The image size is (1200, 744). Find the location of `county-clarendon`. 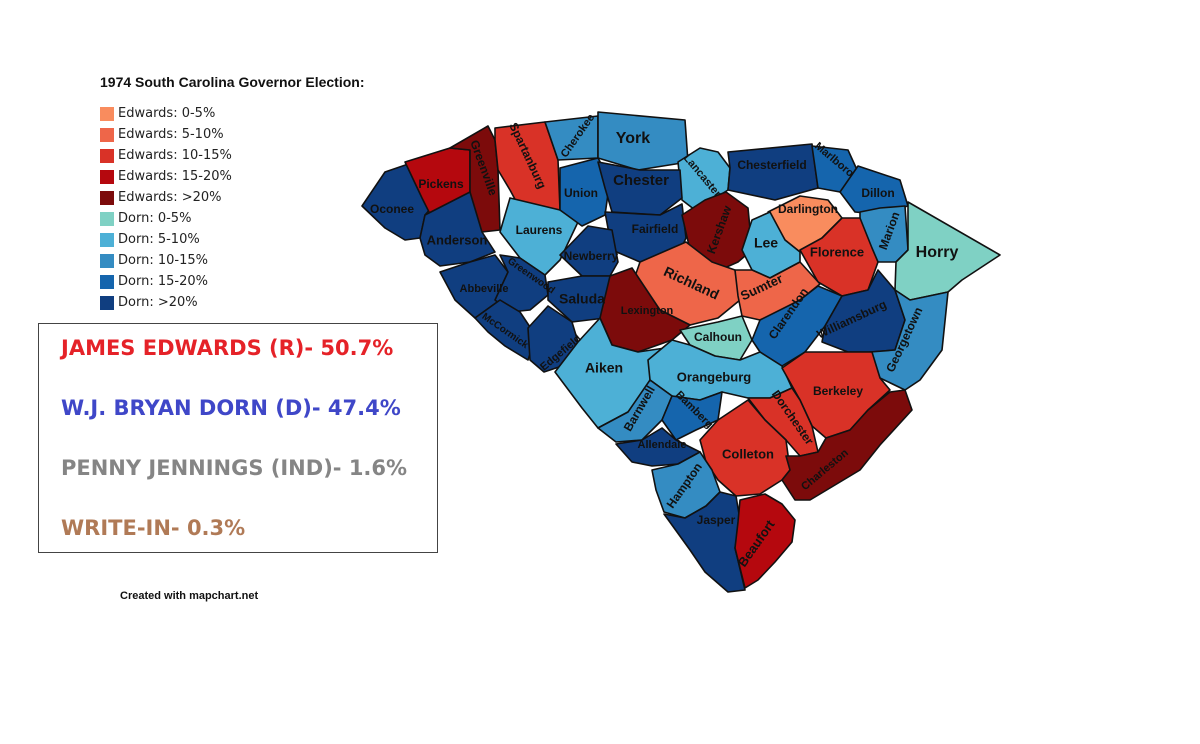

county-clarendon is located at coordinates (797, 326).